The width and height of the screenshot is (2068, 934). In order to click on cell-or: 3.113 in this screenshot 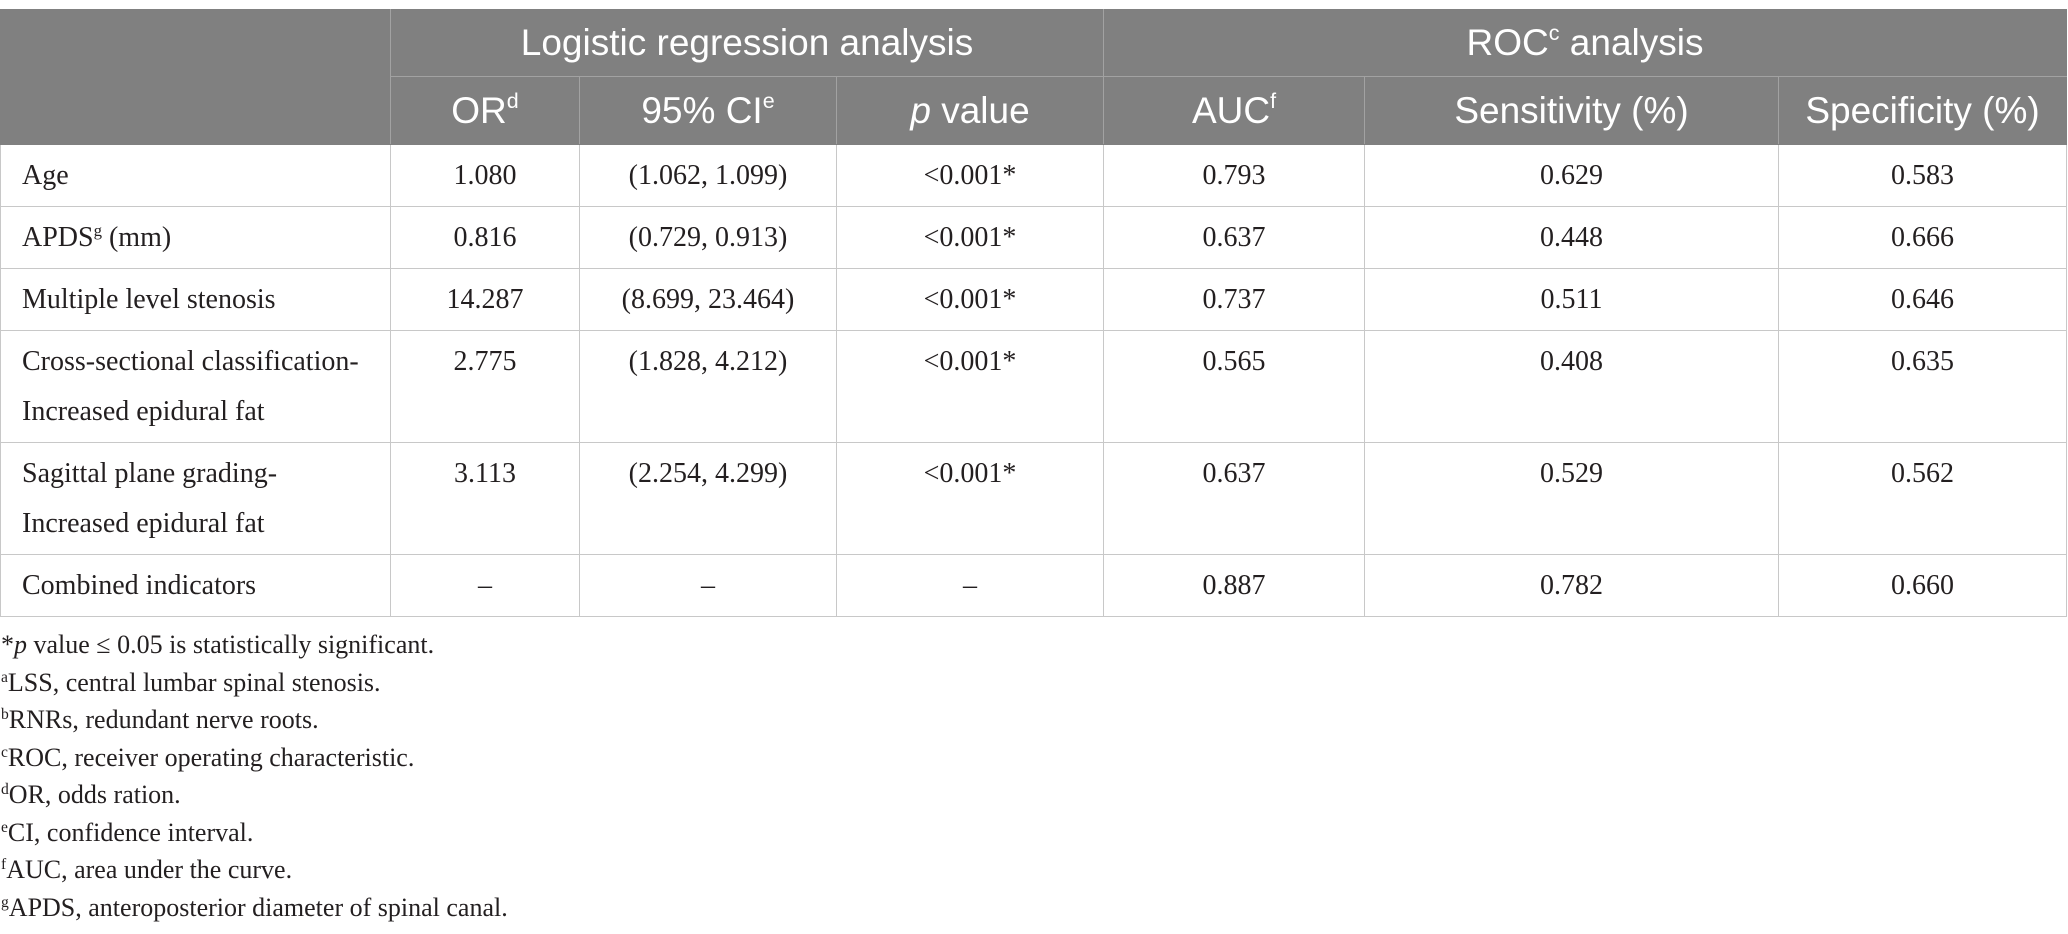, I will do `click(485, 498)`.